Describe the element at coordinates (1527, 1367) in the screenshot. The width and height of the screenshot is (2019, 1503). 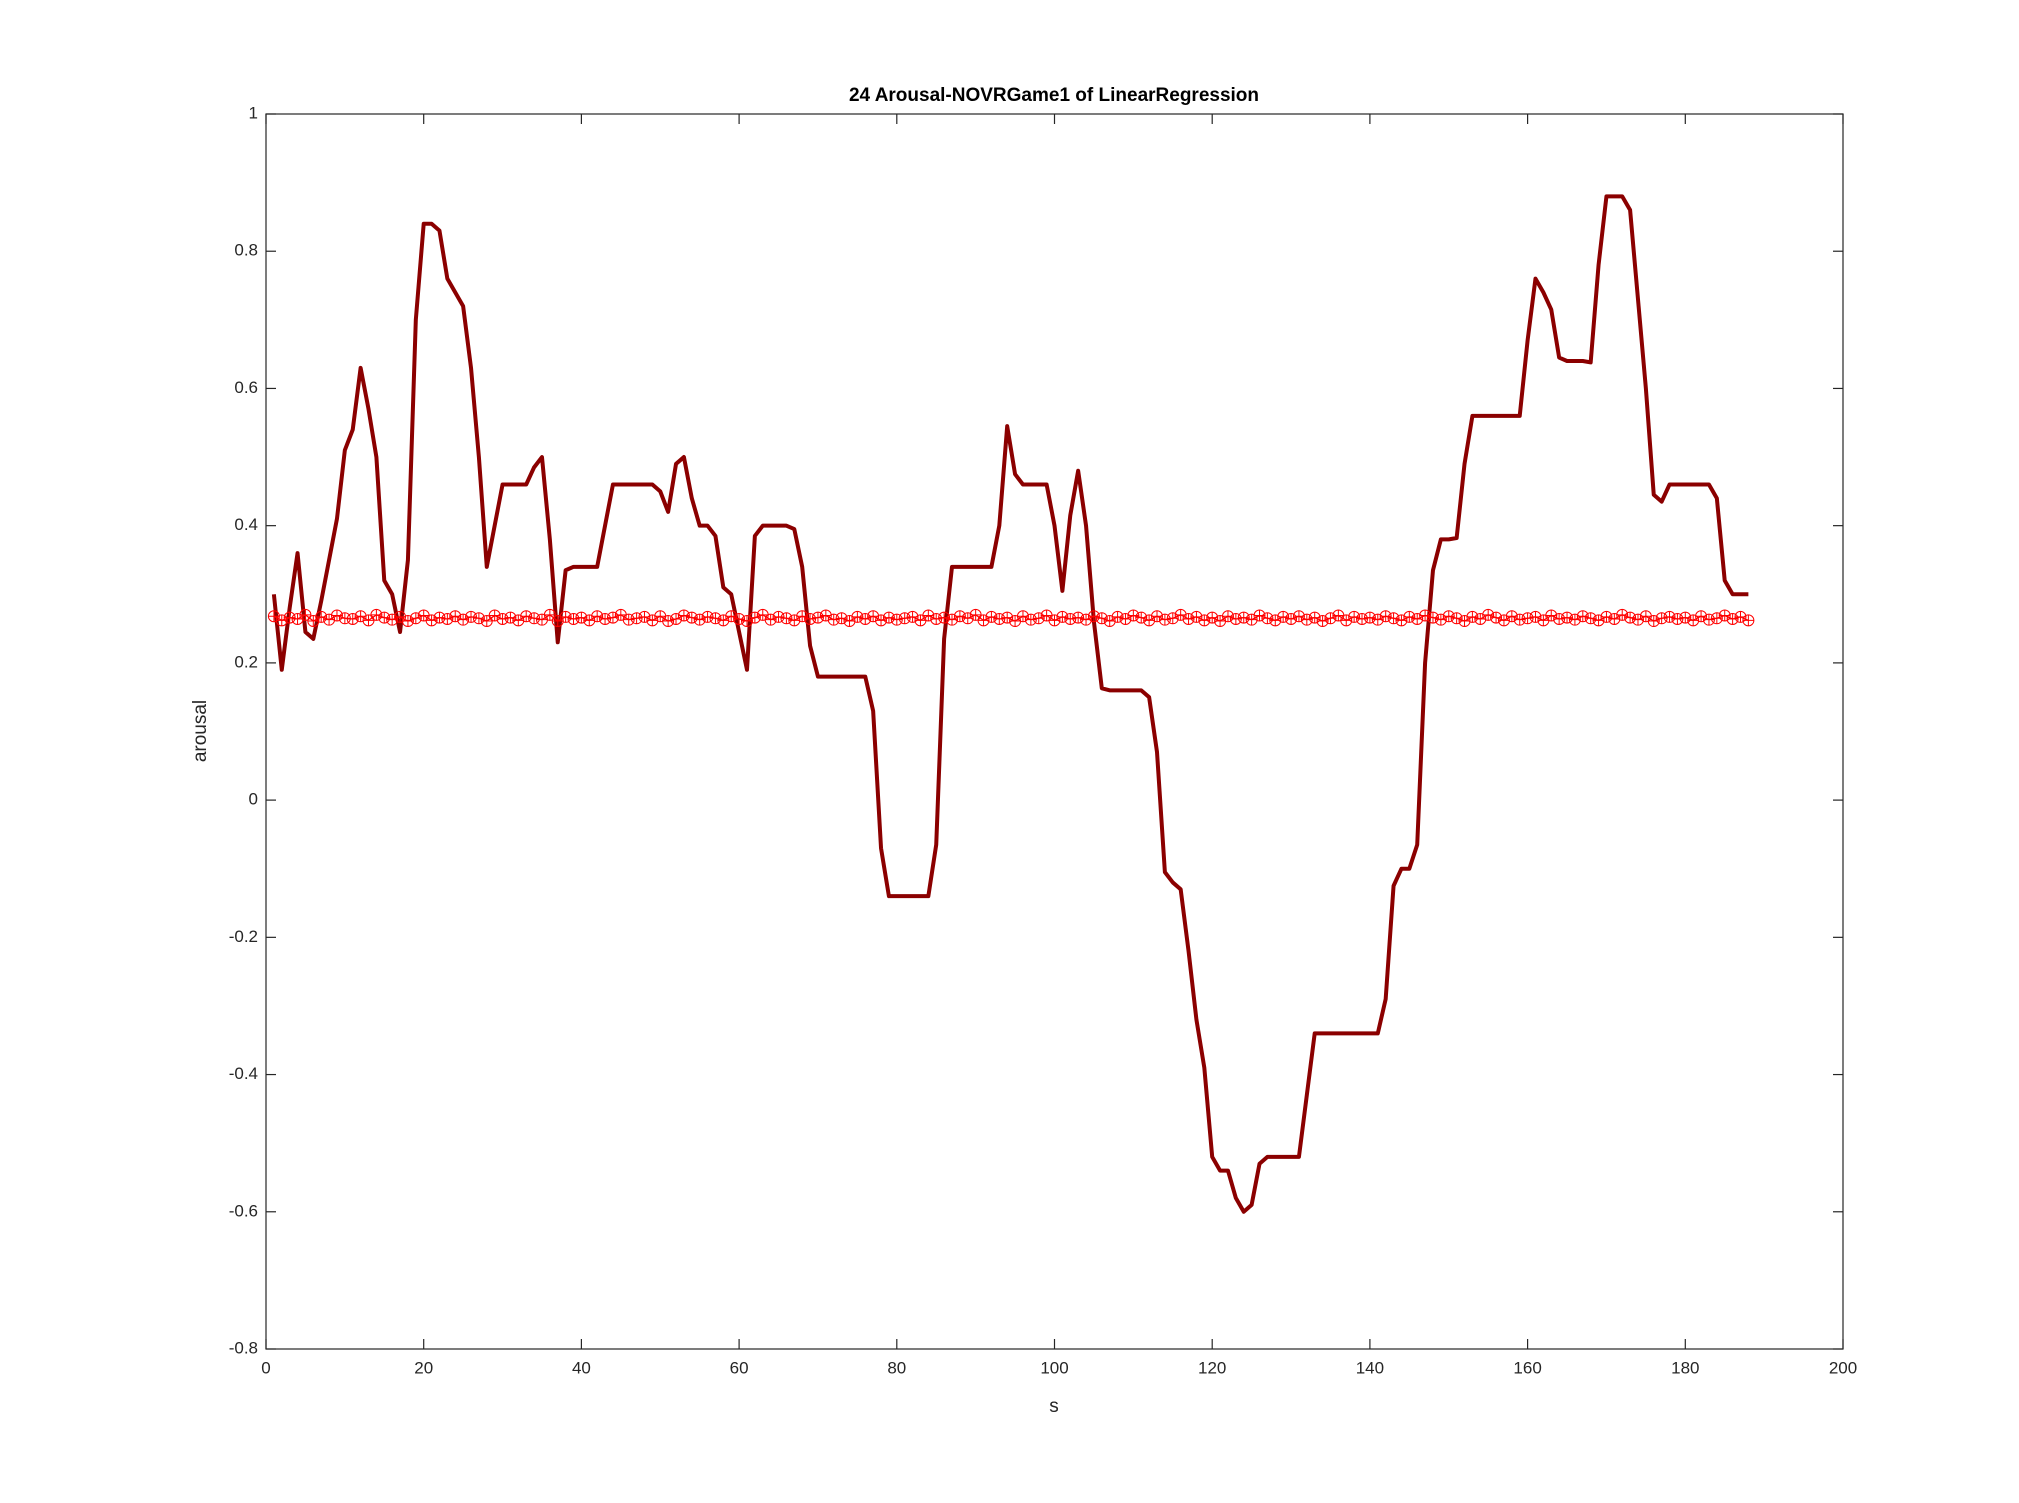
I see `x-tick-label: 160` at that location.